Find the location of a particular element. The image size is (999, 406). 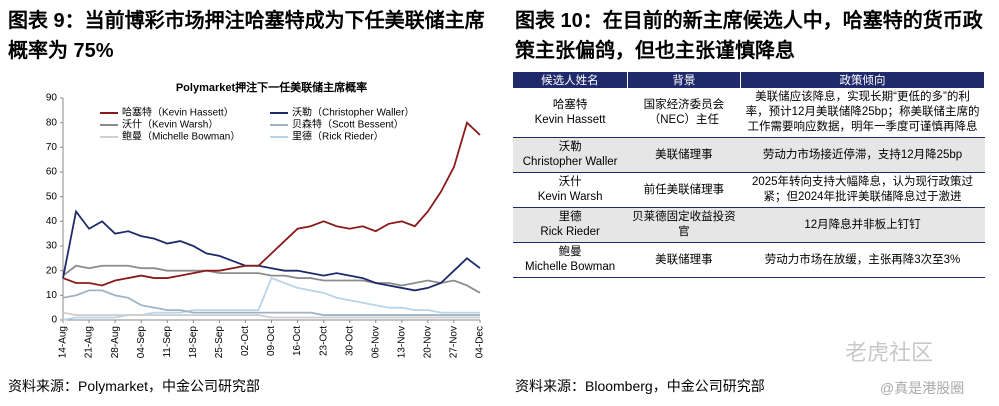

name-cell: 里德 Rick Rieder is located at coordinates (570, 225).